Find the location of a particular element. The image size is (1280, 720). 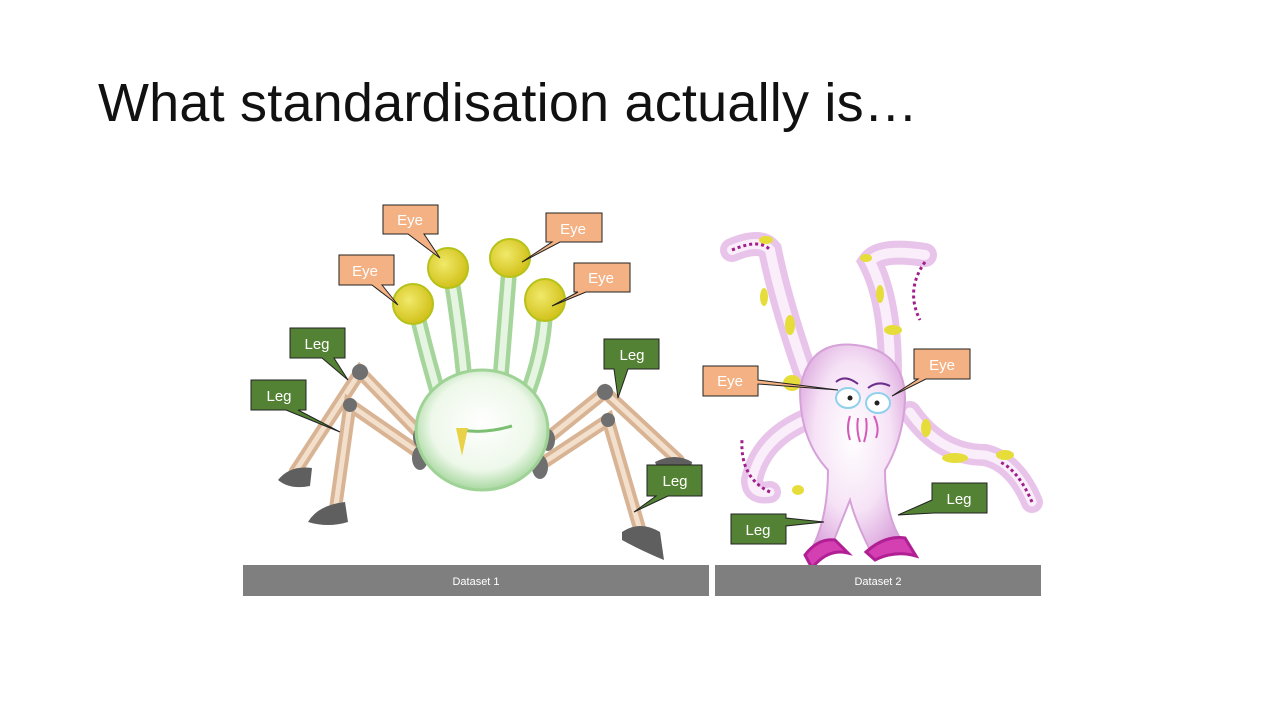

dataset-1-caption: Dataset 1 is located at coordinates (476, 580).